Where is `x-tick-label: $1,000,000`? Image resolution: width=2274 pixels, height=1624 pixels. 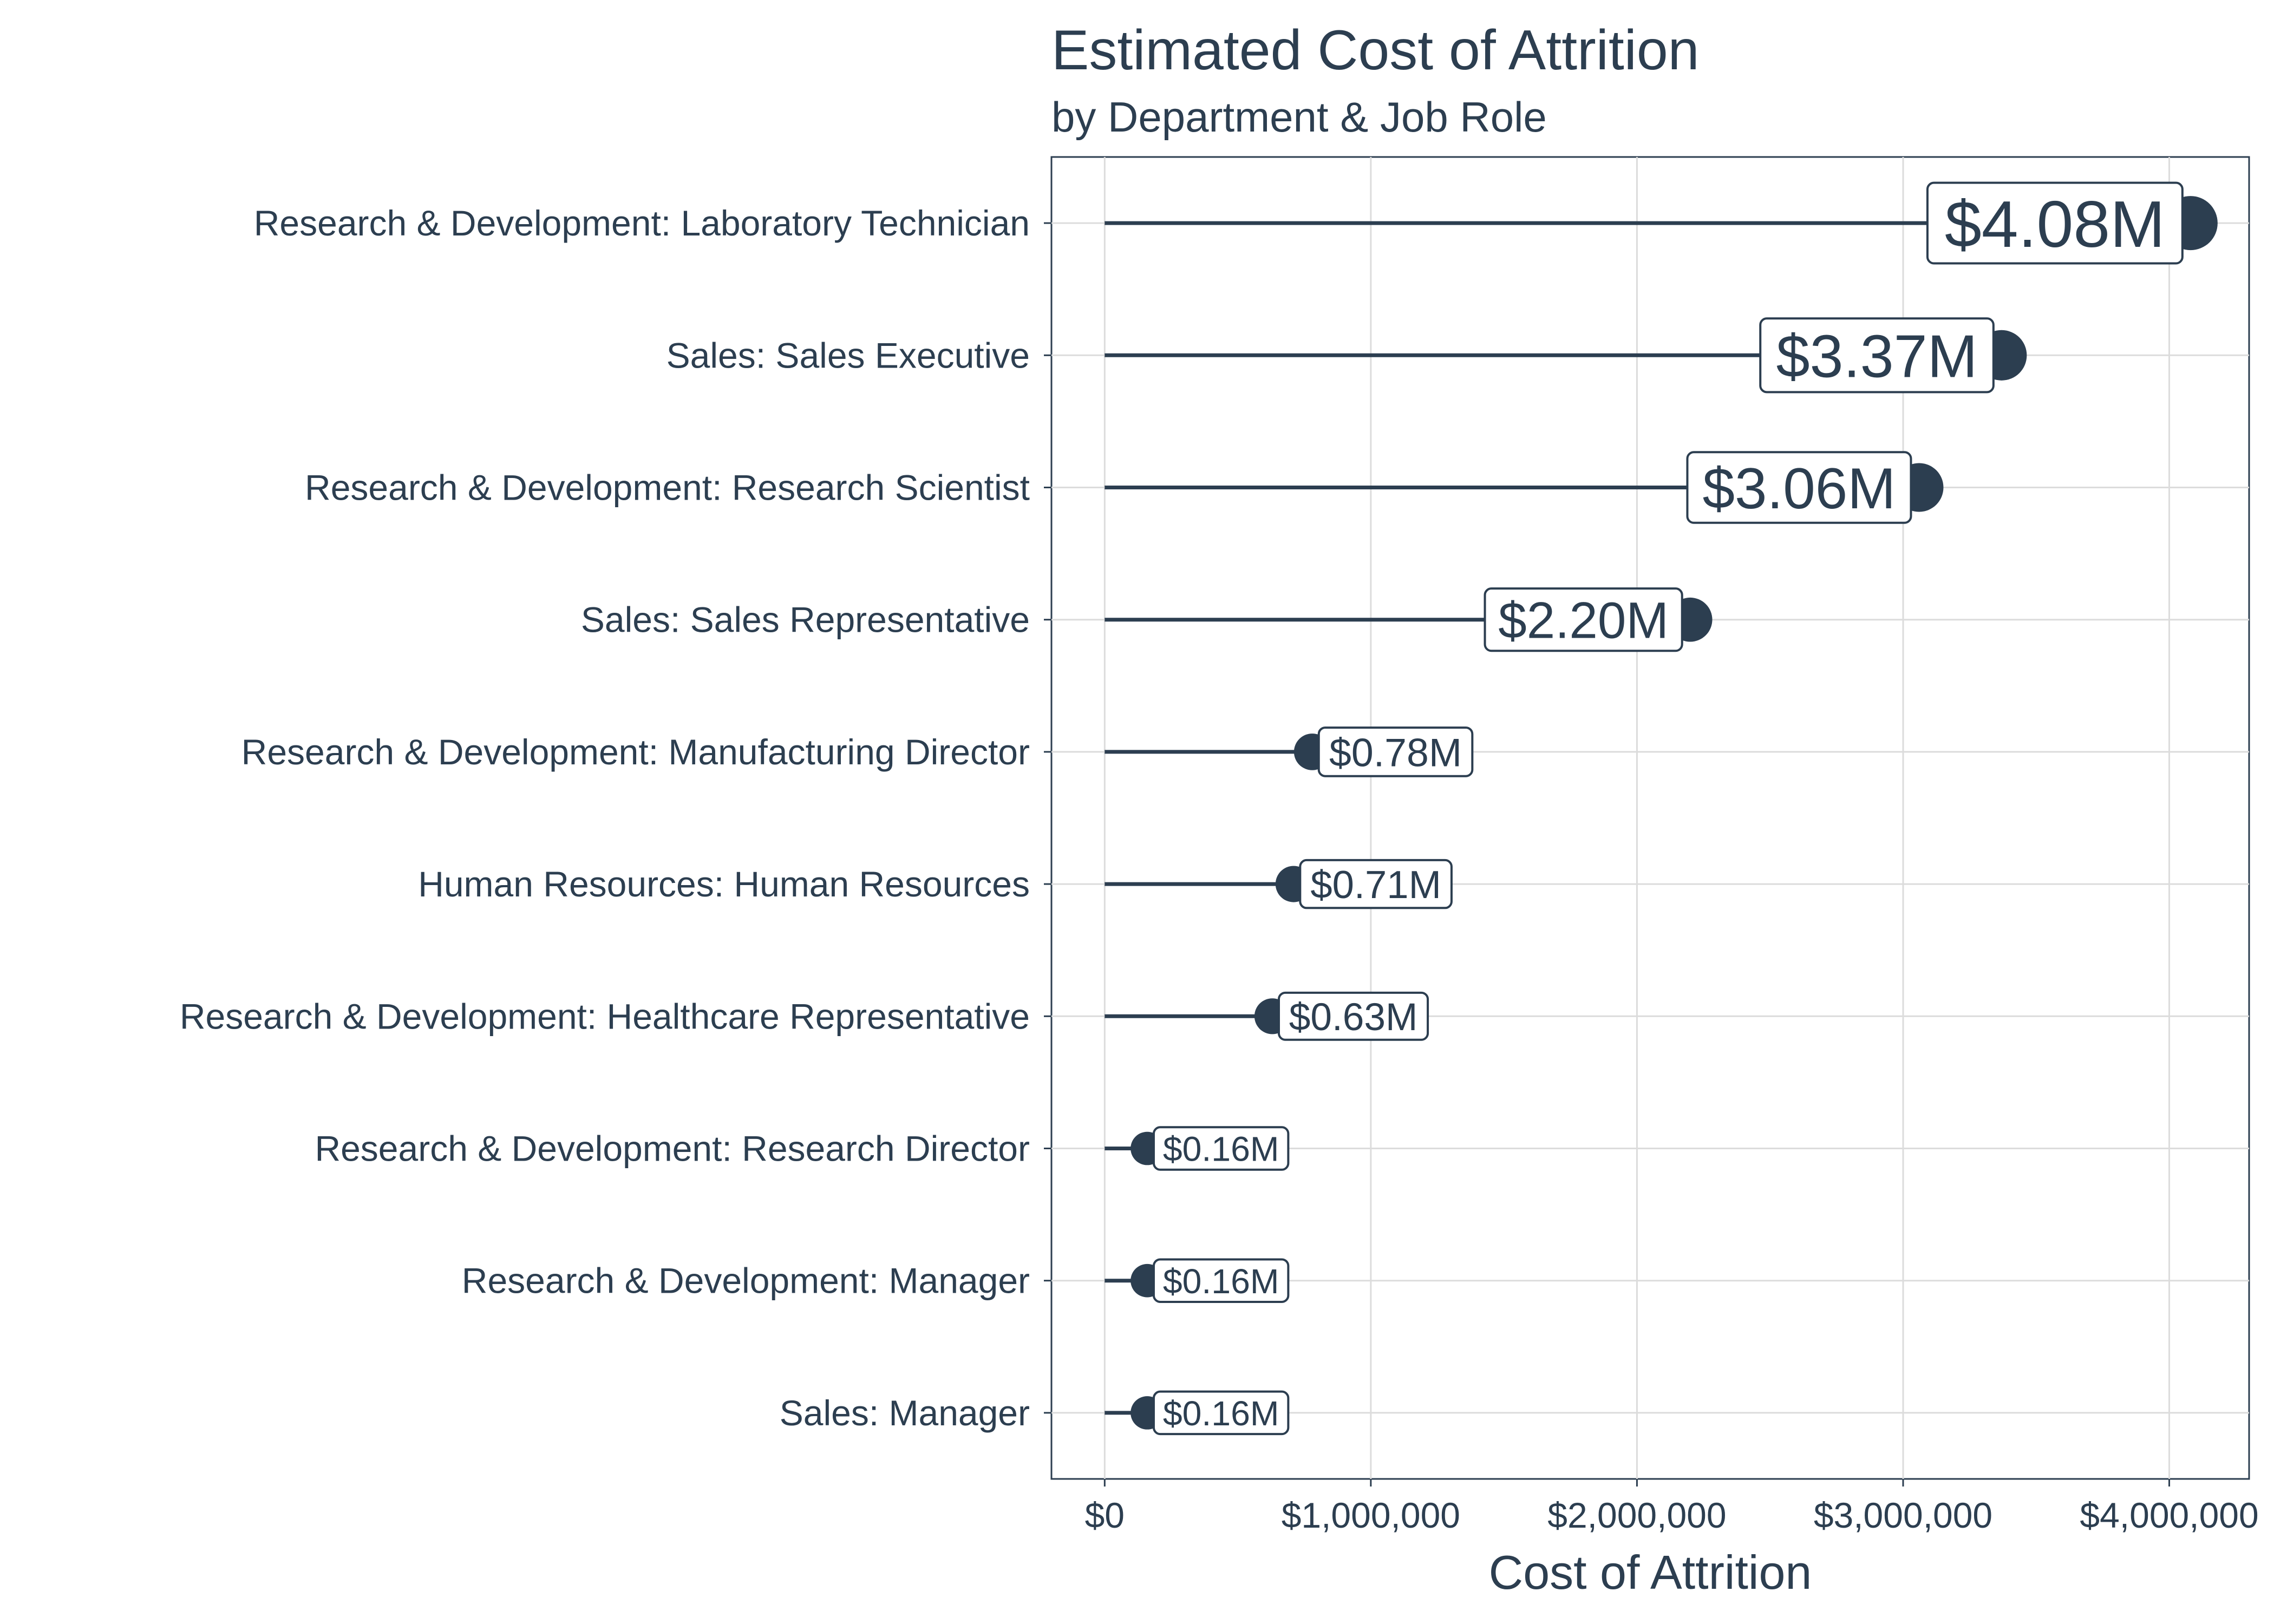
x-tick-label: $1,000,000 is located at coordinates (1371, 1515).